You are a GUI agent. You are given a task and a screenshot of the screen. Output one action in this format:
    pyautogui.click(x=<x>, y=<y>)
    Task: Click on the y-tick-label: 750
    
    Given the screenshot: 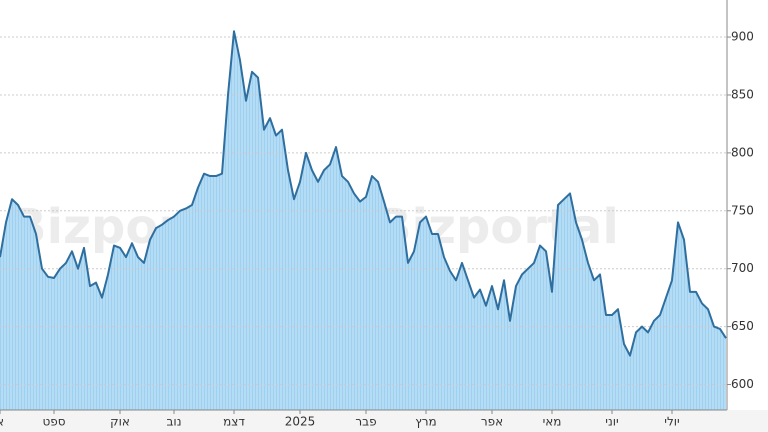 What is the action you would take?
    pyautogui.click(x=742, y=210)
    